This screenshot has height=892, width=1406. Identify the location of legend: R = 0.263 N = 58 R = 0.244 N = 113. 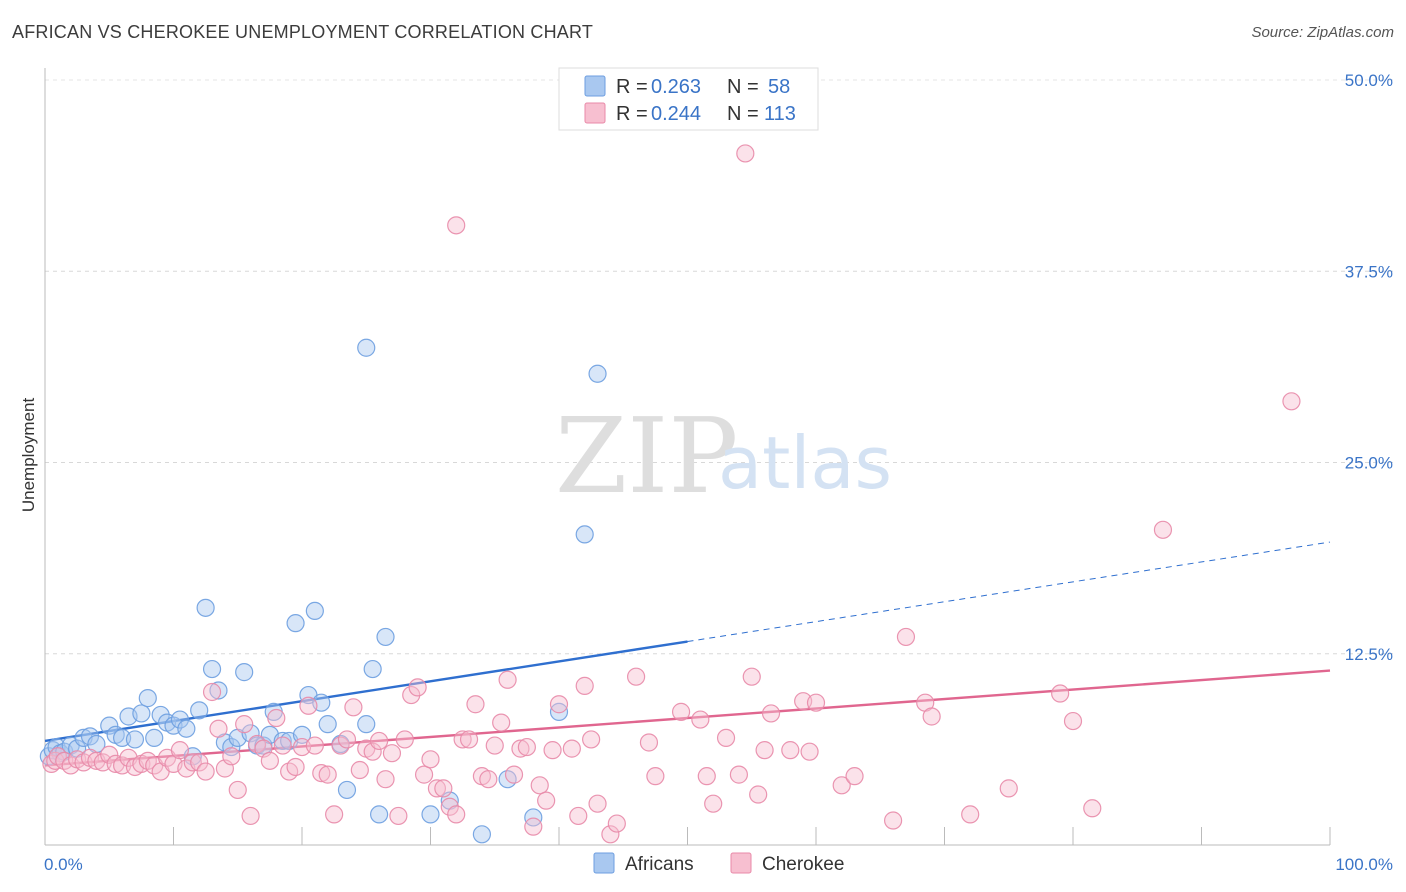
(688, 99).